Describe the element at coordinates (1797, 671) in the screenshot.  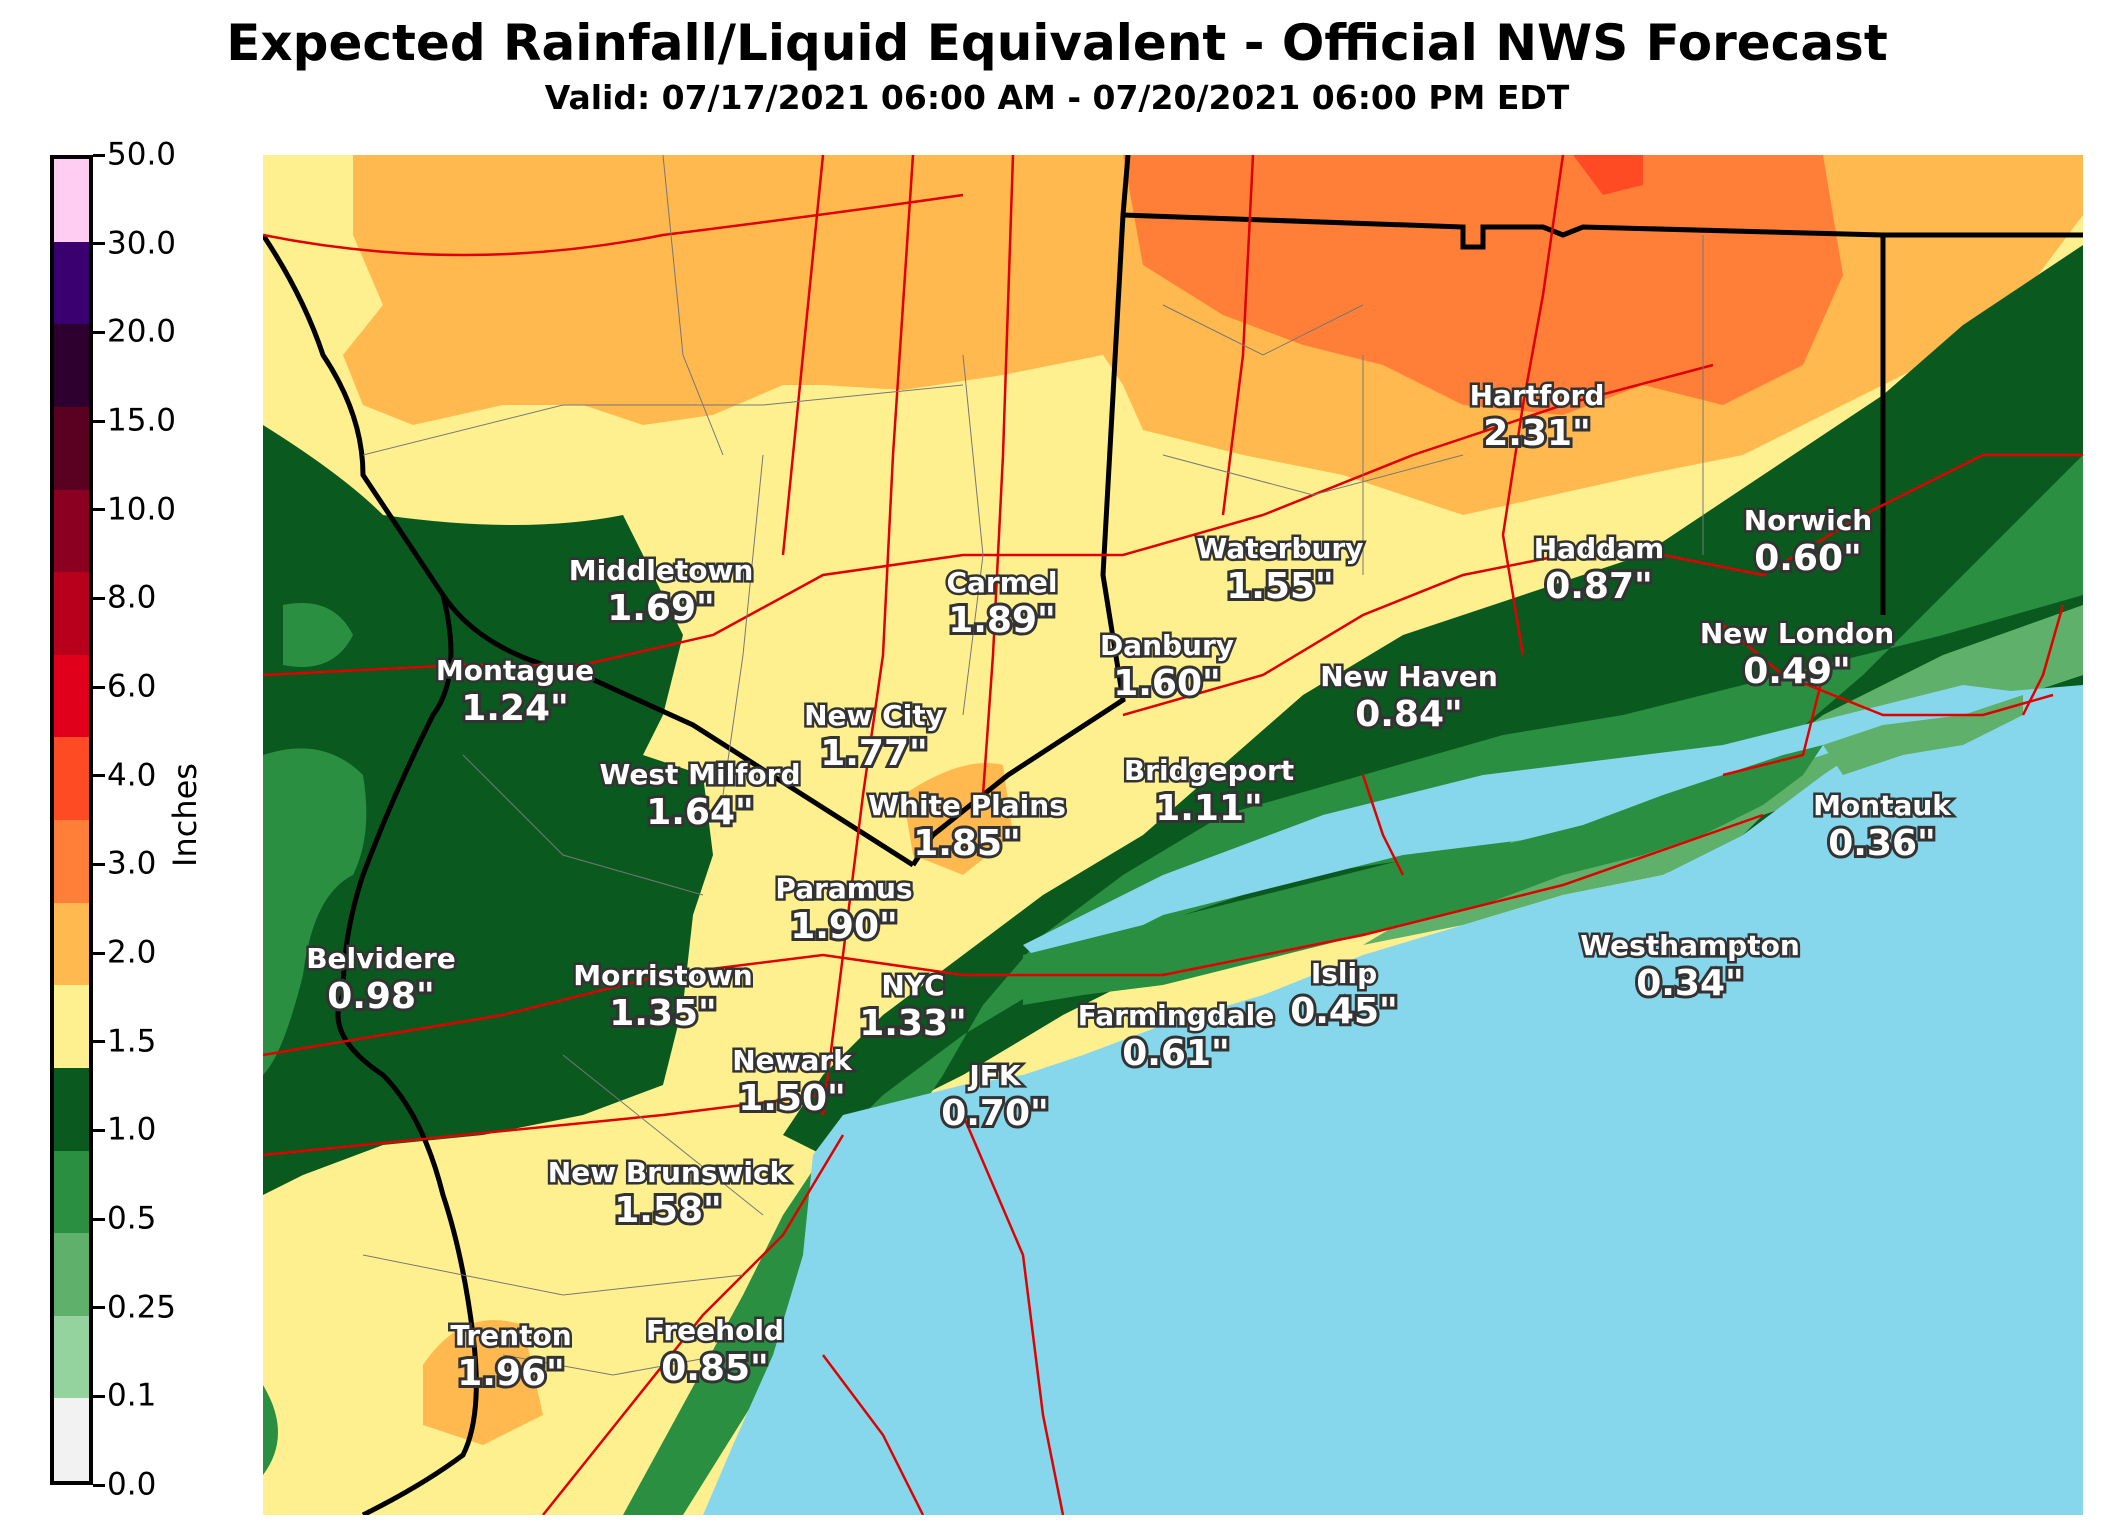
I see `city-rainfall-value: 0.49"` at that location.